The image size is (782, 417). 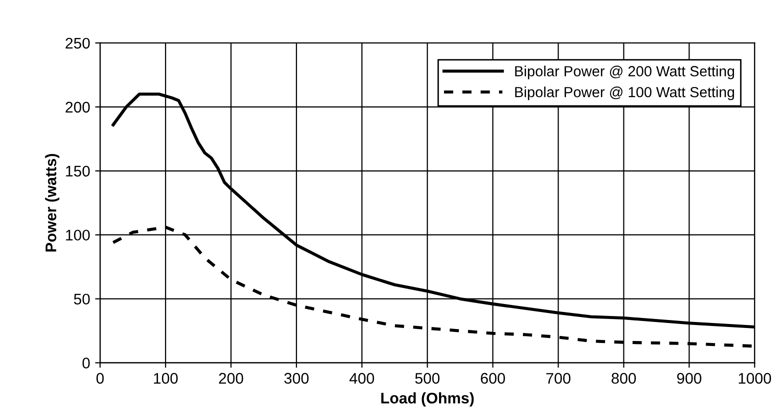 What do you see at coordinates (624, 378) in the screenshot?
I see `x-tick-label: 800` at bounding box center [624, 378].